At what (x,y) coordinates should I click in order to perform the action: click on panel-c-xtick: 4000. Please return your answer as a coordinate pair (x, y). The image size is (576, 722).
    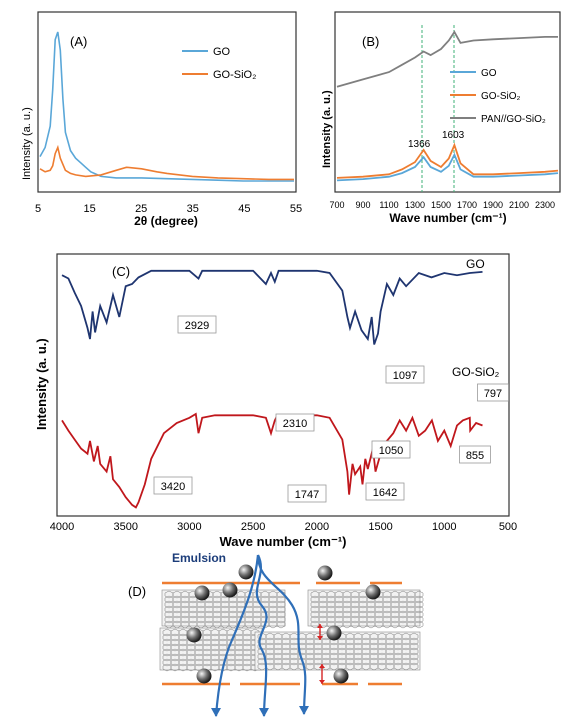
    Looking at the image, I should click on (62, 527).